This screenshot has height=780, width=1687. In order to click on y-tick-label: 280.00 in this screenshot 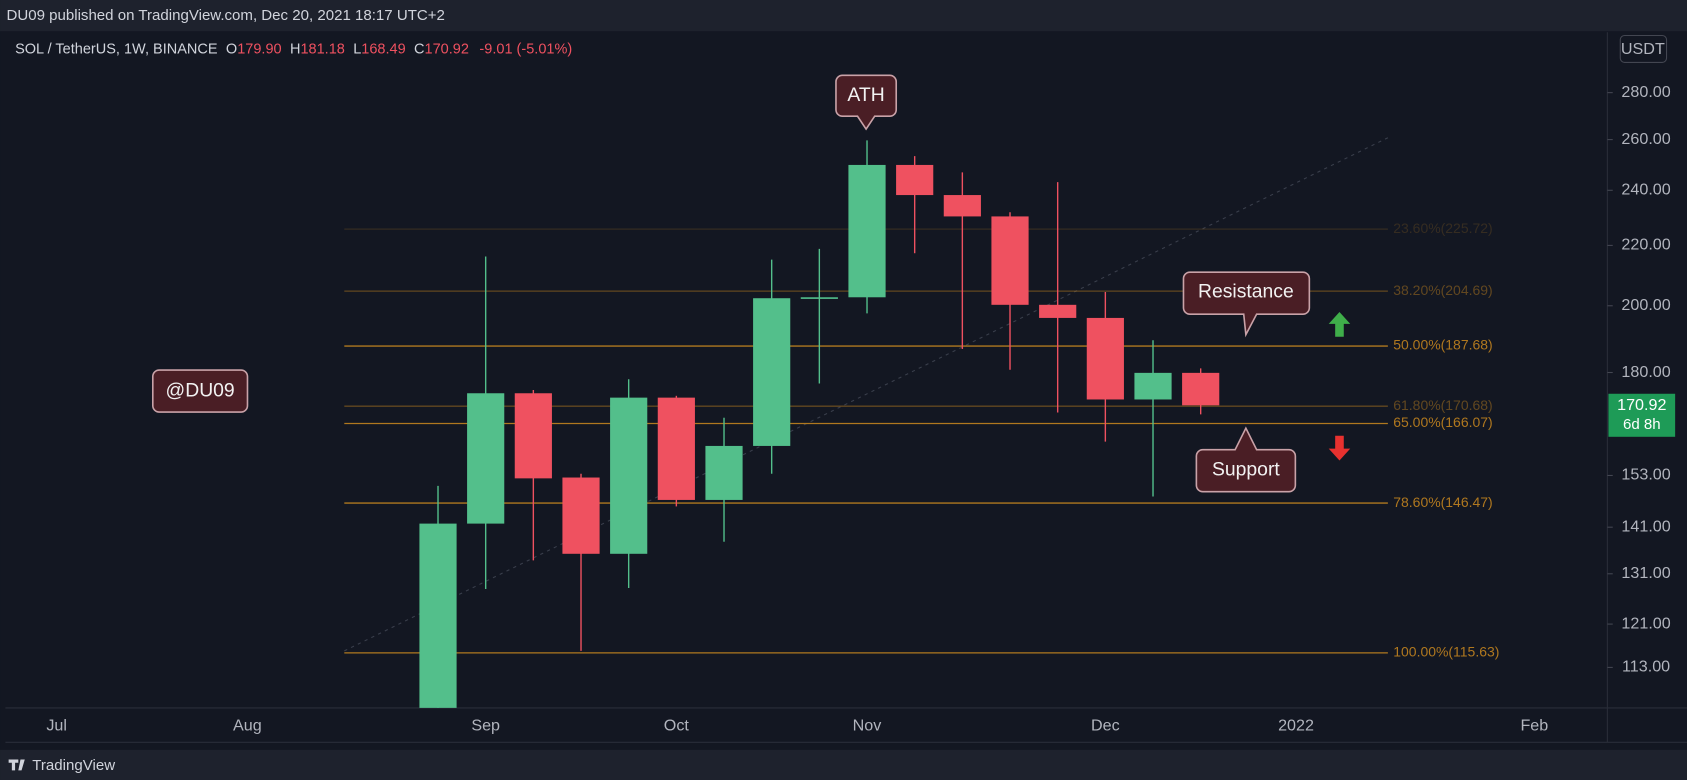, I will do `click(1645, 92)`.